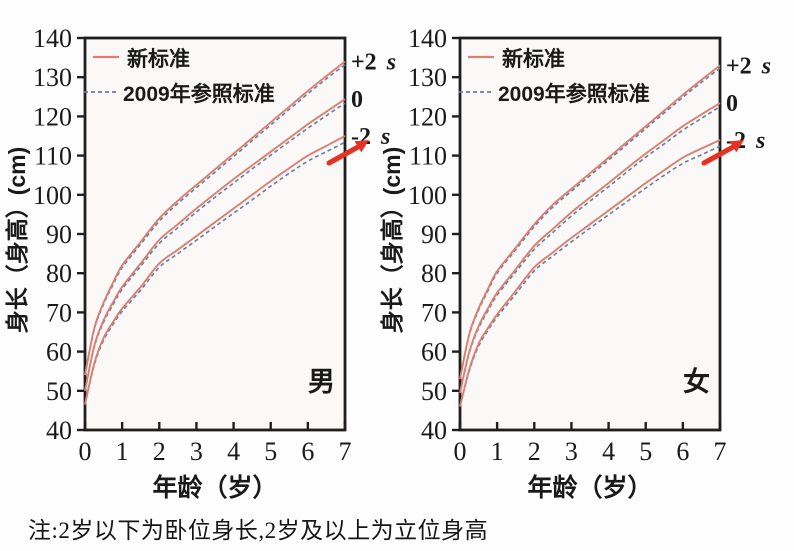 Image resolution: width=794 pixels, height=551 pixels. What do you see at coordinates (258, 530) in the screenshot?
I see `footnote: 注:2岁以下为卧位身长,2岁及以上为立位身高` at bounding box center [258, 530].